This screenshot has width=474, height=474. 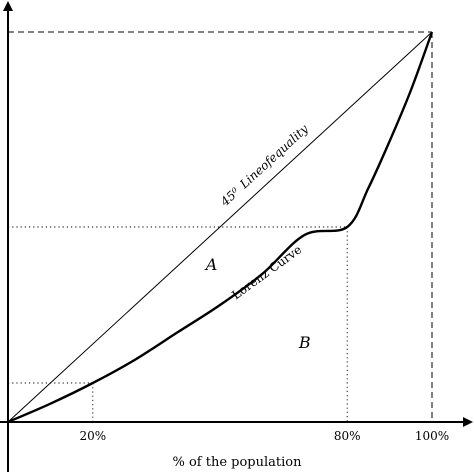 I want to click on equality-line-label-name: Lineofequality, so click(x=273, y=157).